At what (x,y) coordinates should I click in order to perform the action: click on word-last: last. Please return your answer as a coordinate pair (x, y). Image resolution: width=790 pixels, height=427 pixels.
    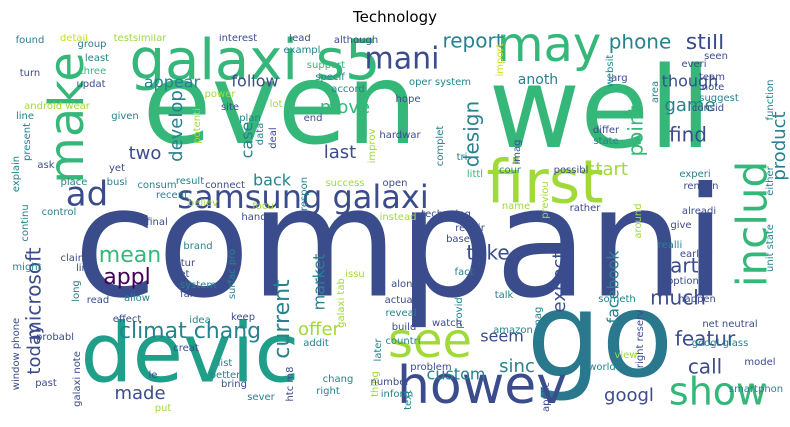
    Looking at the image, I should click on (340, 152).